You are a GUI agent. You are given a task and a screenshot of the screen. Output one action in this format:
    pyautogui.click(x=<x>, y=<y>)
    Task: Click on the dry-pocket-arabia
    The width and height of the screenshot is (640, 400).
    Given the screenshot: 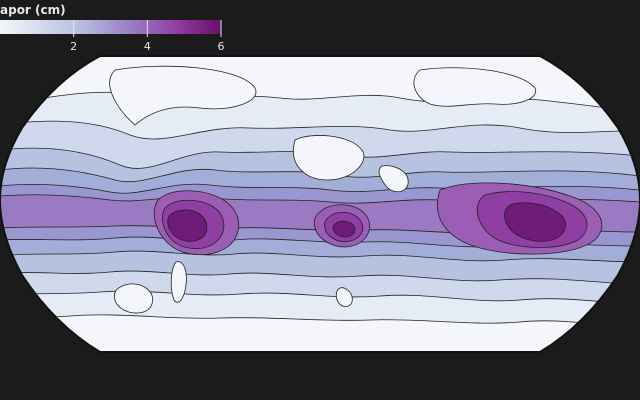 What is the action you would take?
    pyautogui.click(x=393, y=179)
    